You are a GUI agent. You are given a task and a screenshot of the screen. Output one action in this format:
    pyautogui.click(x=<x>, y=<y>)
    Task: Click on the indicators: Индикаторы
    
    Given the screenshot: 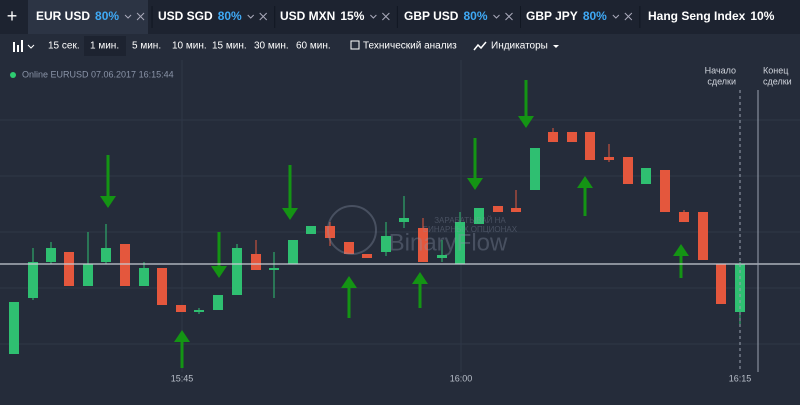 What is the action you would take?
    pyautogui.click(x=519, y=46)
    